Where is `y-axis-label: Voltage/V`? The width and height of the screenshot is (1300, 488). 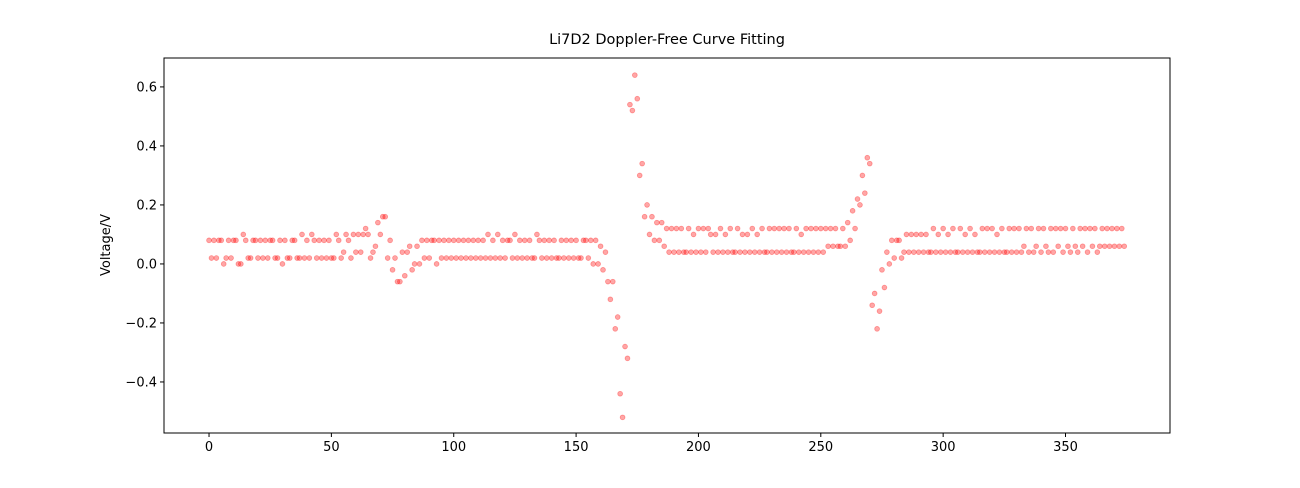
y-axis-label: Voltage/V is located at coordinates (106, 245).